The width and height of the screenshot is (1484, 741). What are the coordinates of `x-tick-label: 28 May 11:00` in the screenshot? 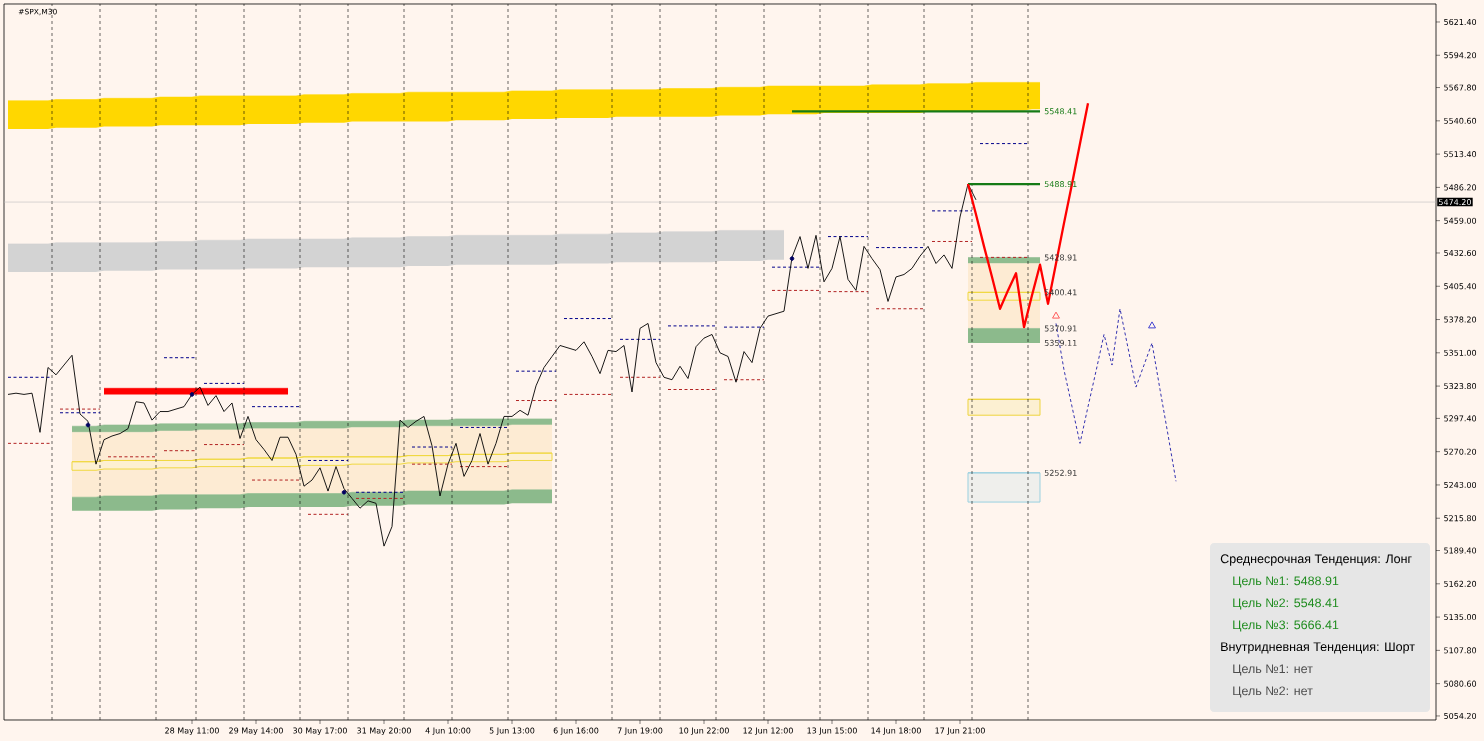 It's located at (192, 731).